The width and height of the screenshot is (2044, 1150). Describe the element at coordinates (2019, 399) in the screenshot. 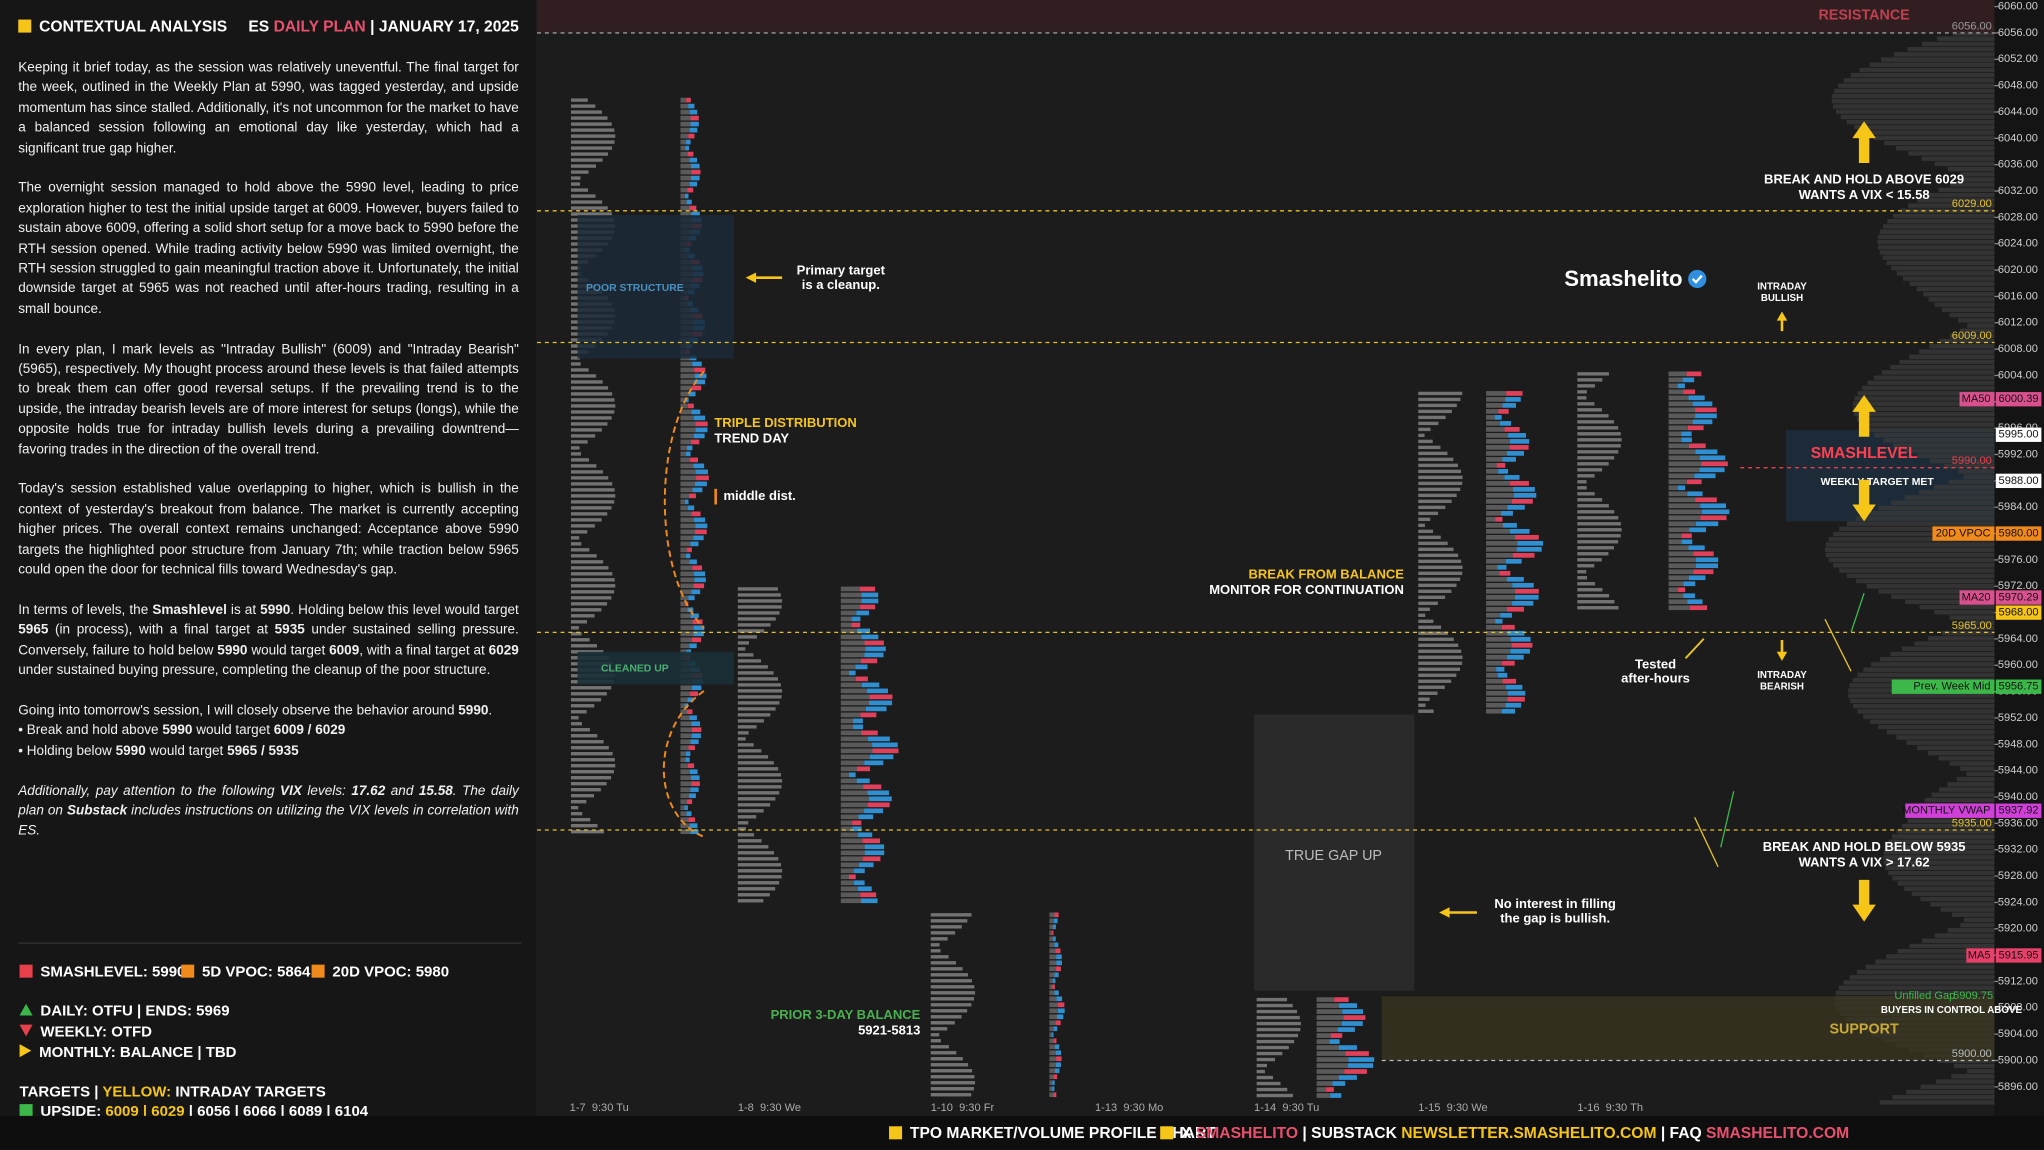

I see `marker-value: 6000.39` at that location.